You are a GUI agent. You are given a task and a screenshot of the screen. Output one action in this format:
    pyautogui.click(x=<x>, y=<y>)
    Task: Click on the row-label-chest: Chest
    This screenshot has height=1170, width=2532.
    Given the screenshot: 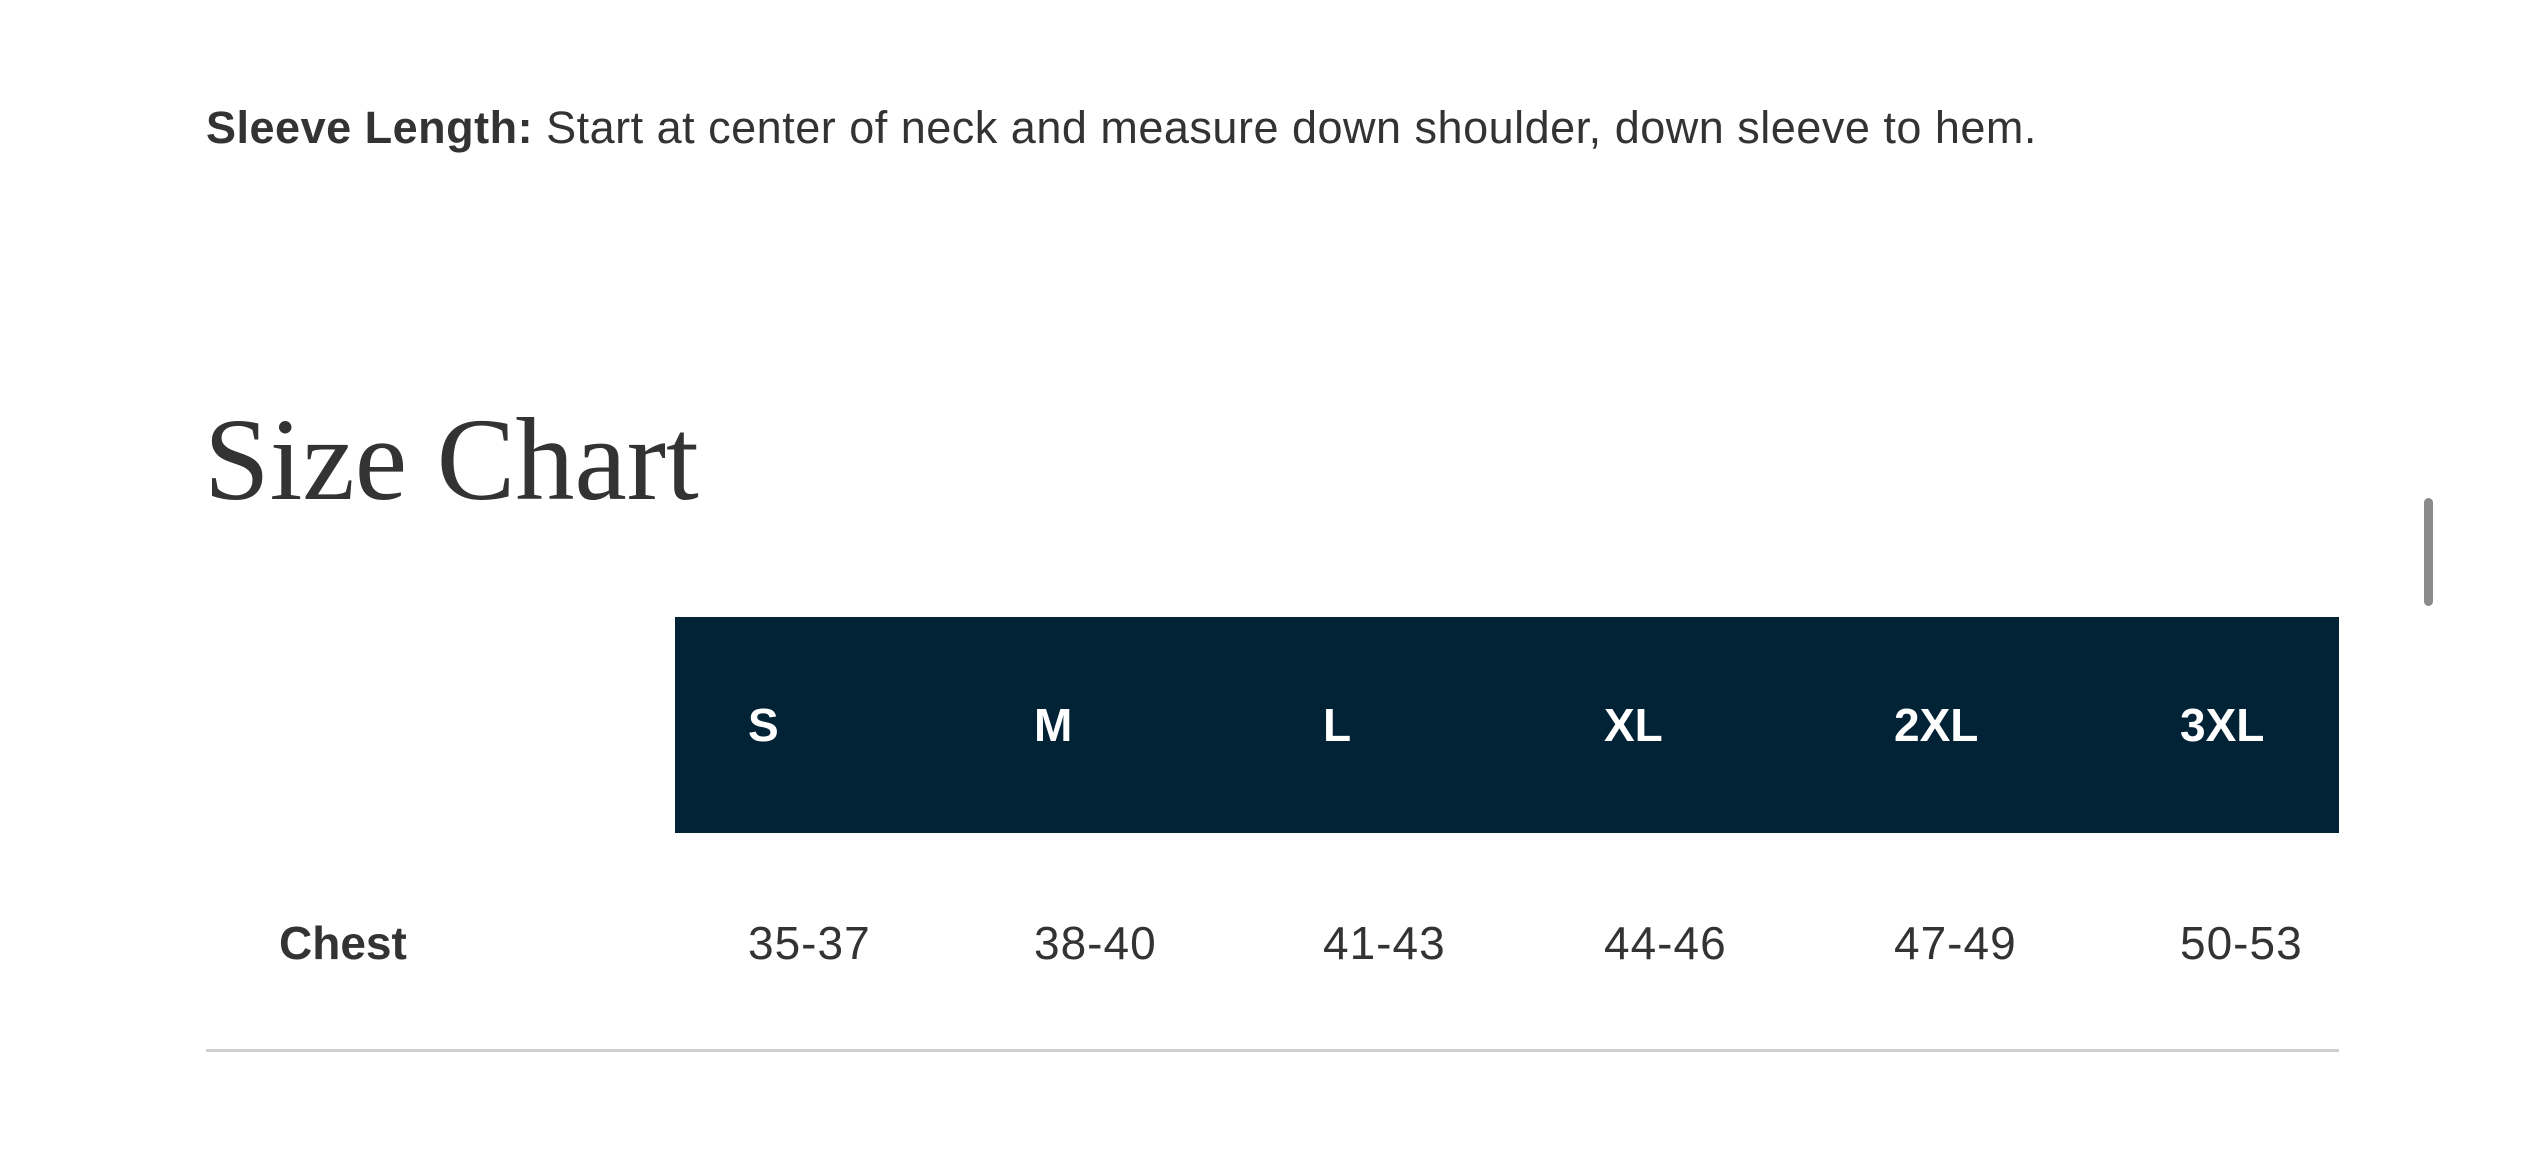 What is the action you would take?
    pyautogui.click(x=343, y=943)
    